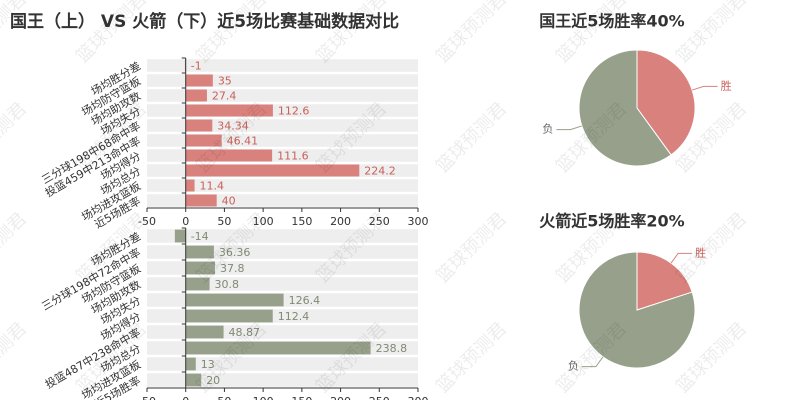  Describe the element at coordinates (196, 66) in the screenshot. I see `value-label: -1` at that location.